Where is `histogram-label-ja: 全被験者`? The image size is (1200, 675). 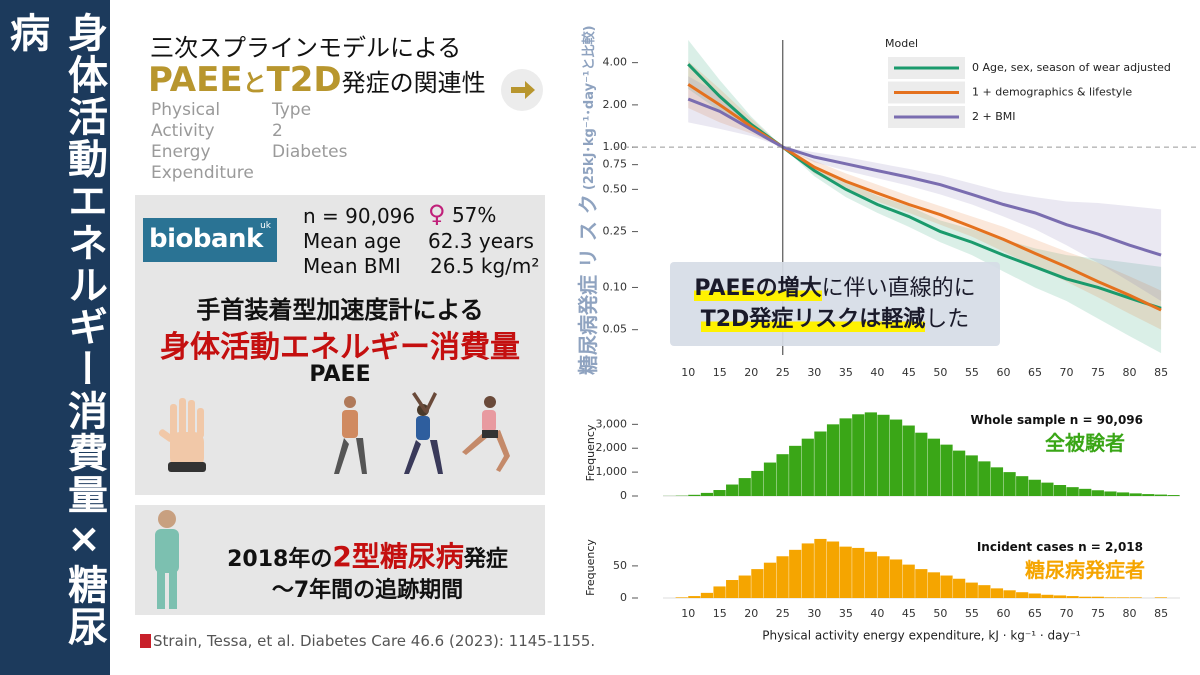 histogram-label-ja: 全被験者 is located at coordinates (1085, 443).